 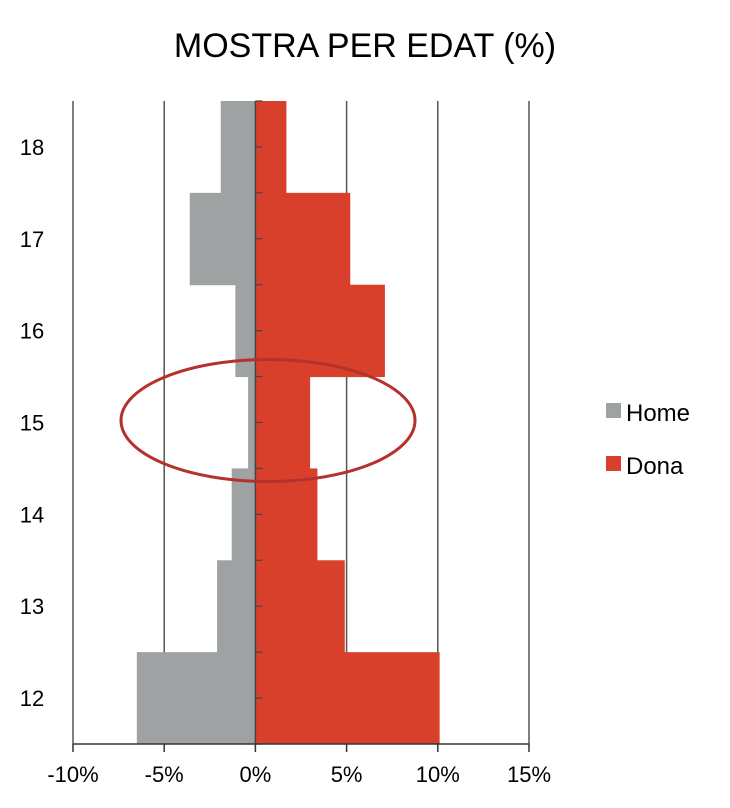 What do you see at coordinates (655, 466) in the screenshot?
I see `legend-label-dona: Dona` at bounding box center [655, 466].